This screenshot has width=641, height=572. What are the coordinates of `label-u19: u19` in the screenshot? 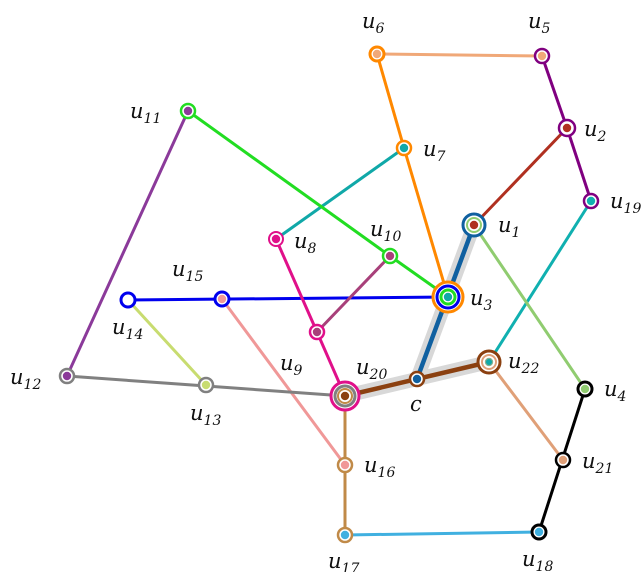 It's located at (625, 203).